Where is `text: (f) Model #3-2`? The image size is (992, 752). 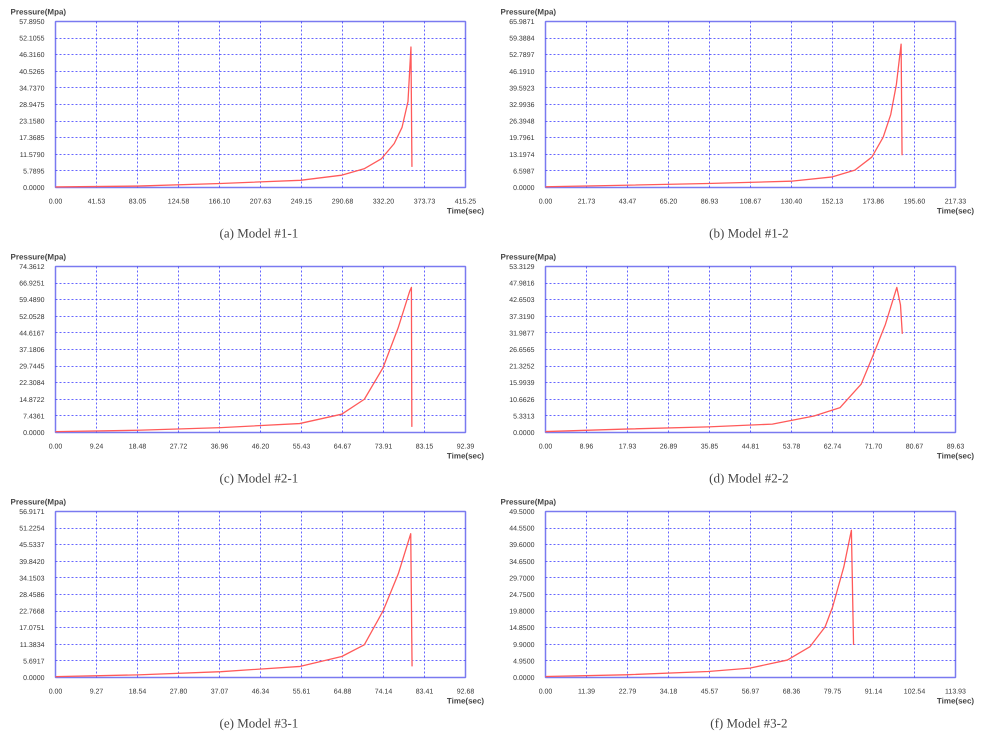 text: (f) Model #3-2 is located at coordinates (749, 723).